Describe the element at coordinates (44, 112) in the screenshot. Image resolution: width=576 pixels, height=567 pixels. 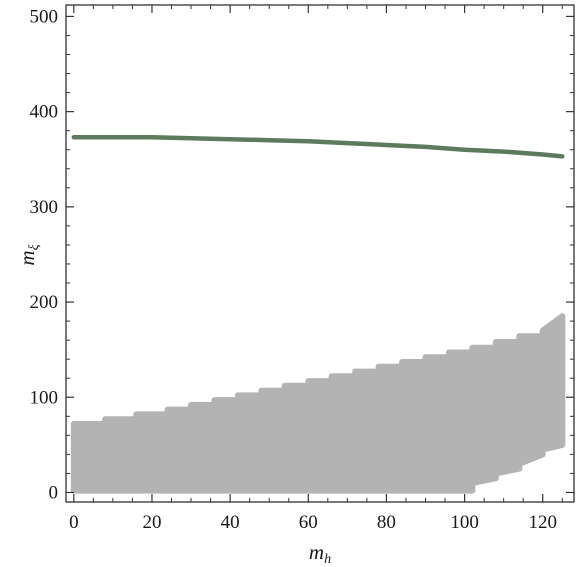
I see `y-tick-label: 400` at that location.